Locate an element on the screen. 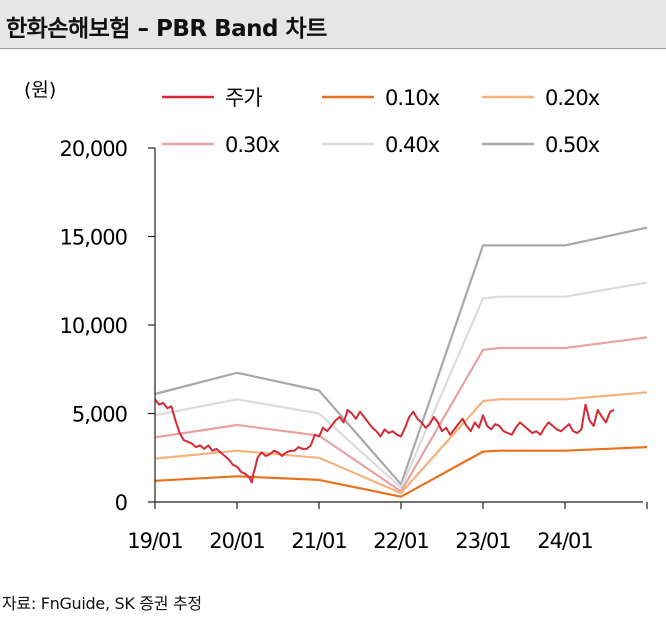 The image size is (666, 620). y-tick-label: 0 is located at coordinates (121, 503).